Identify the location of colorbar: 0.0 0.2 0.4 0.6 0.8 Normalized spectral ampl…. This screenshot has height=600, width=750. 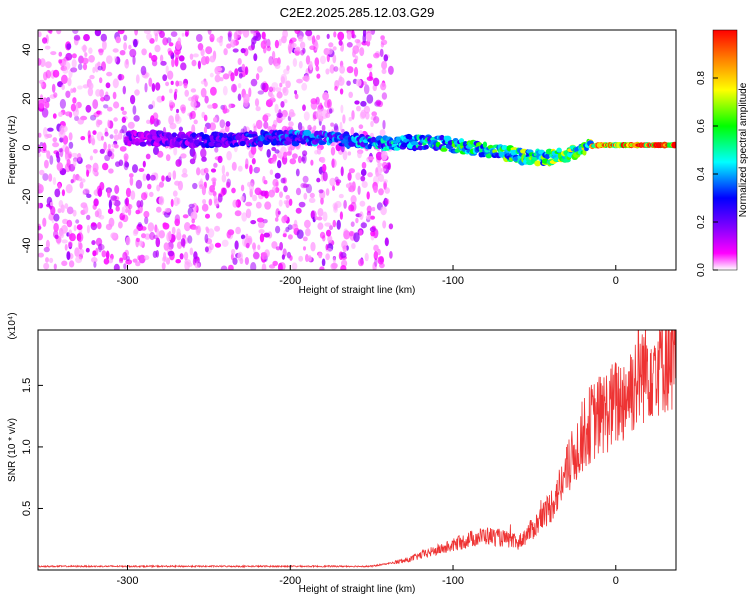
(722, 153).